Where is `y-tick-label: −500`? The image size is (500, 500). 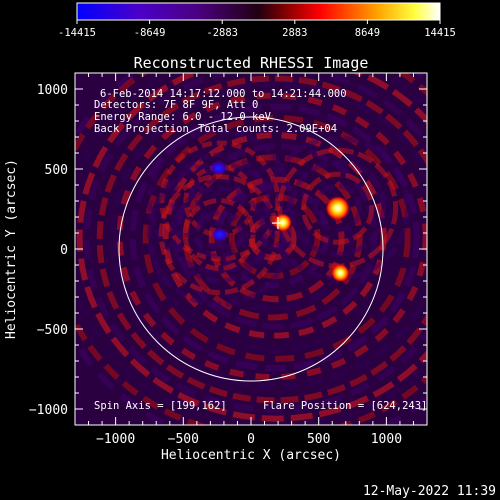
y-tick-label: −500 is located at coordinates (52, 330).